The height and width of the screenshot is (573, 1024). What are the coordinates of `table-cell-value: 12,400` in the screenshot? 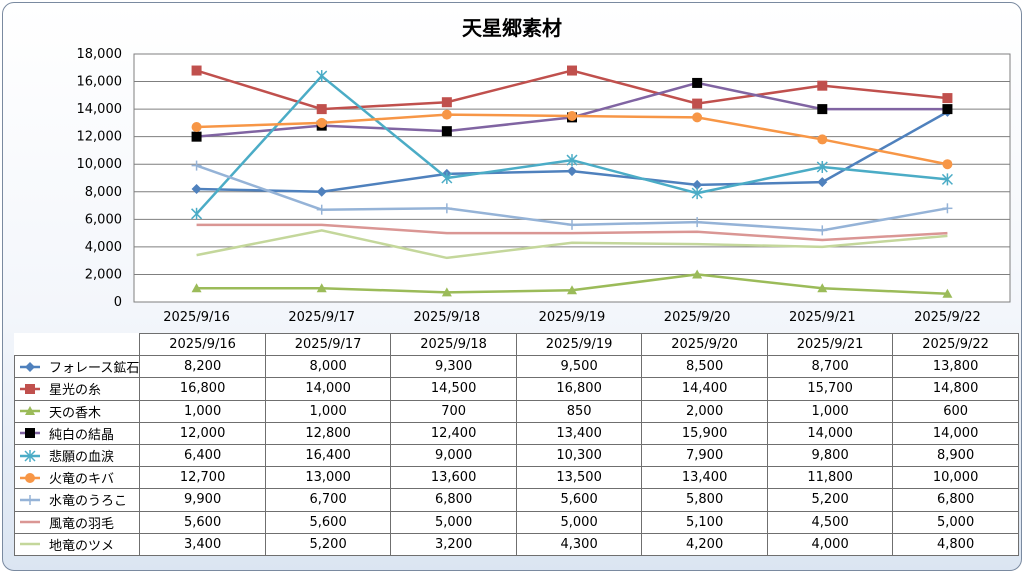 It's located at (453, 433).